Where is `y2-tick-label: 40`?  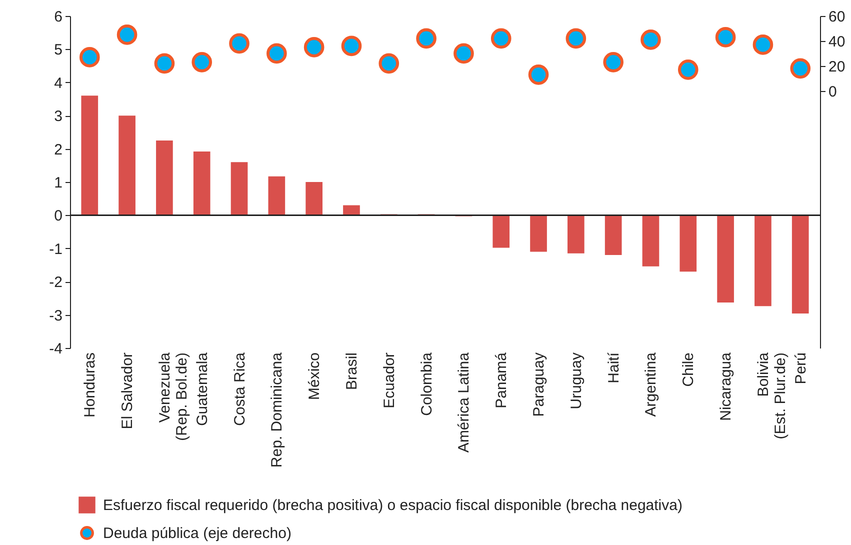
y2-tick-label: 40 is located at coordinates (837, 41).